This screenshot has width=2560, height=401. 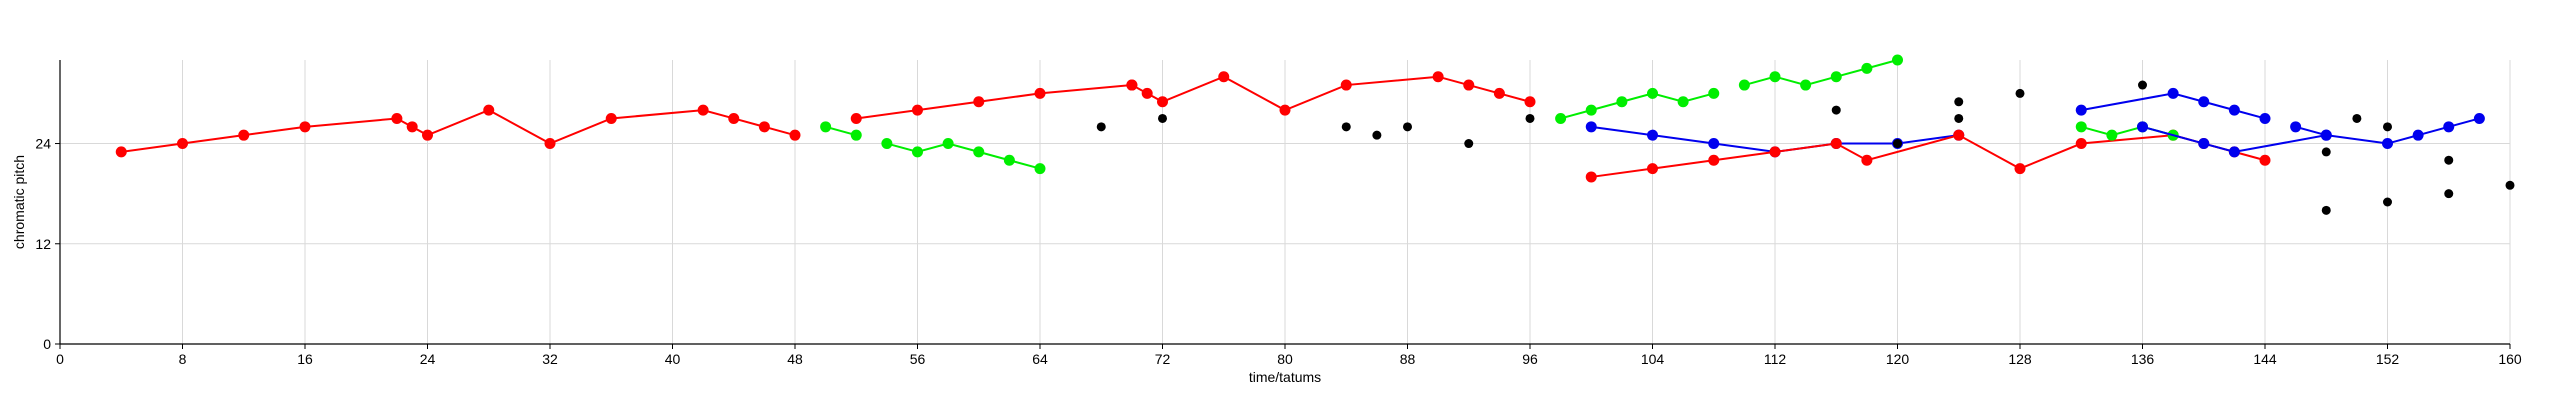 What do you see at coordinates (19, 202) in the screenshot?
I see `y-axis-label: chromatic pitch` at bounding box center [19, 202].